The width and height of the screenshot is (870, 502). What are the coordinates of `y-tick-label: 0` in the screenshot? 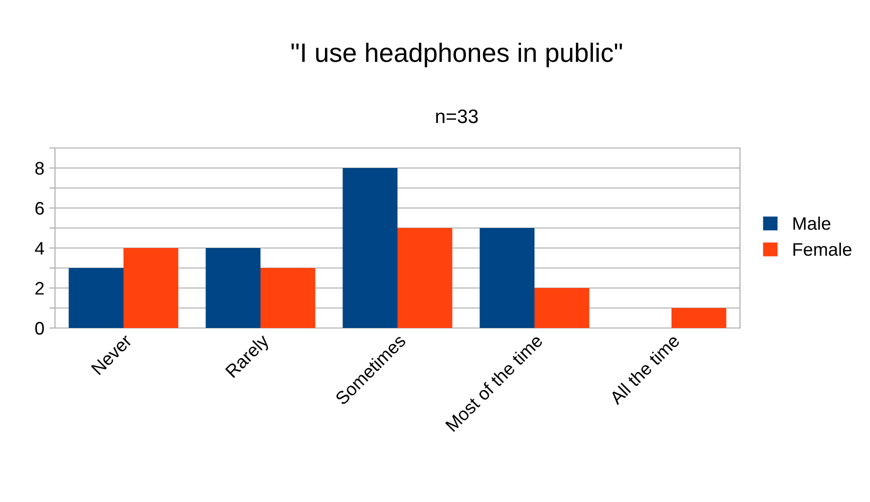 It's located at (39, 328).